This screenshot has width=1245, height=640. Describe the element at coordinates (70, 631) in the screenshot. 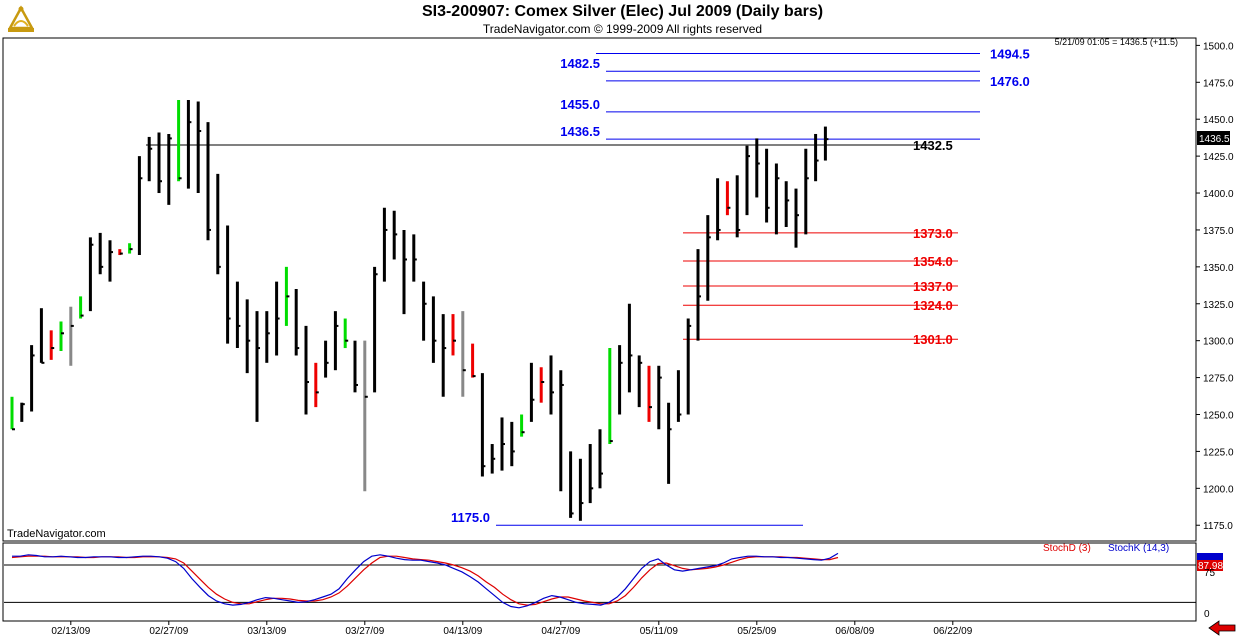

I see `date-tick-label: 02/13/09` at that location.